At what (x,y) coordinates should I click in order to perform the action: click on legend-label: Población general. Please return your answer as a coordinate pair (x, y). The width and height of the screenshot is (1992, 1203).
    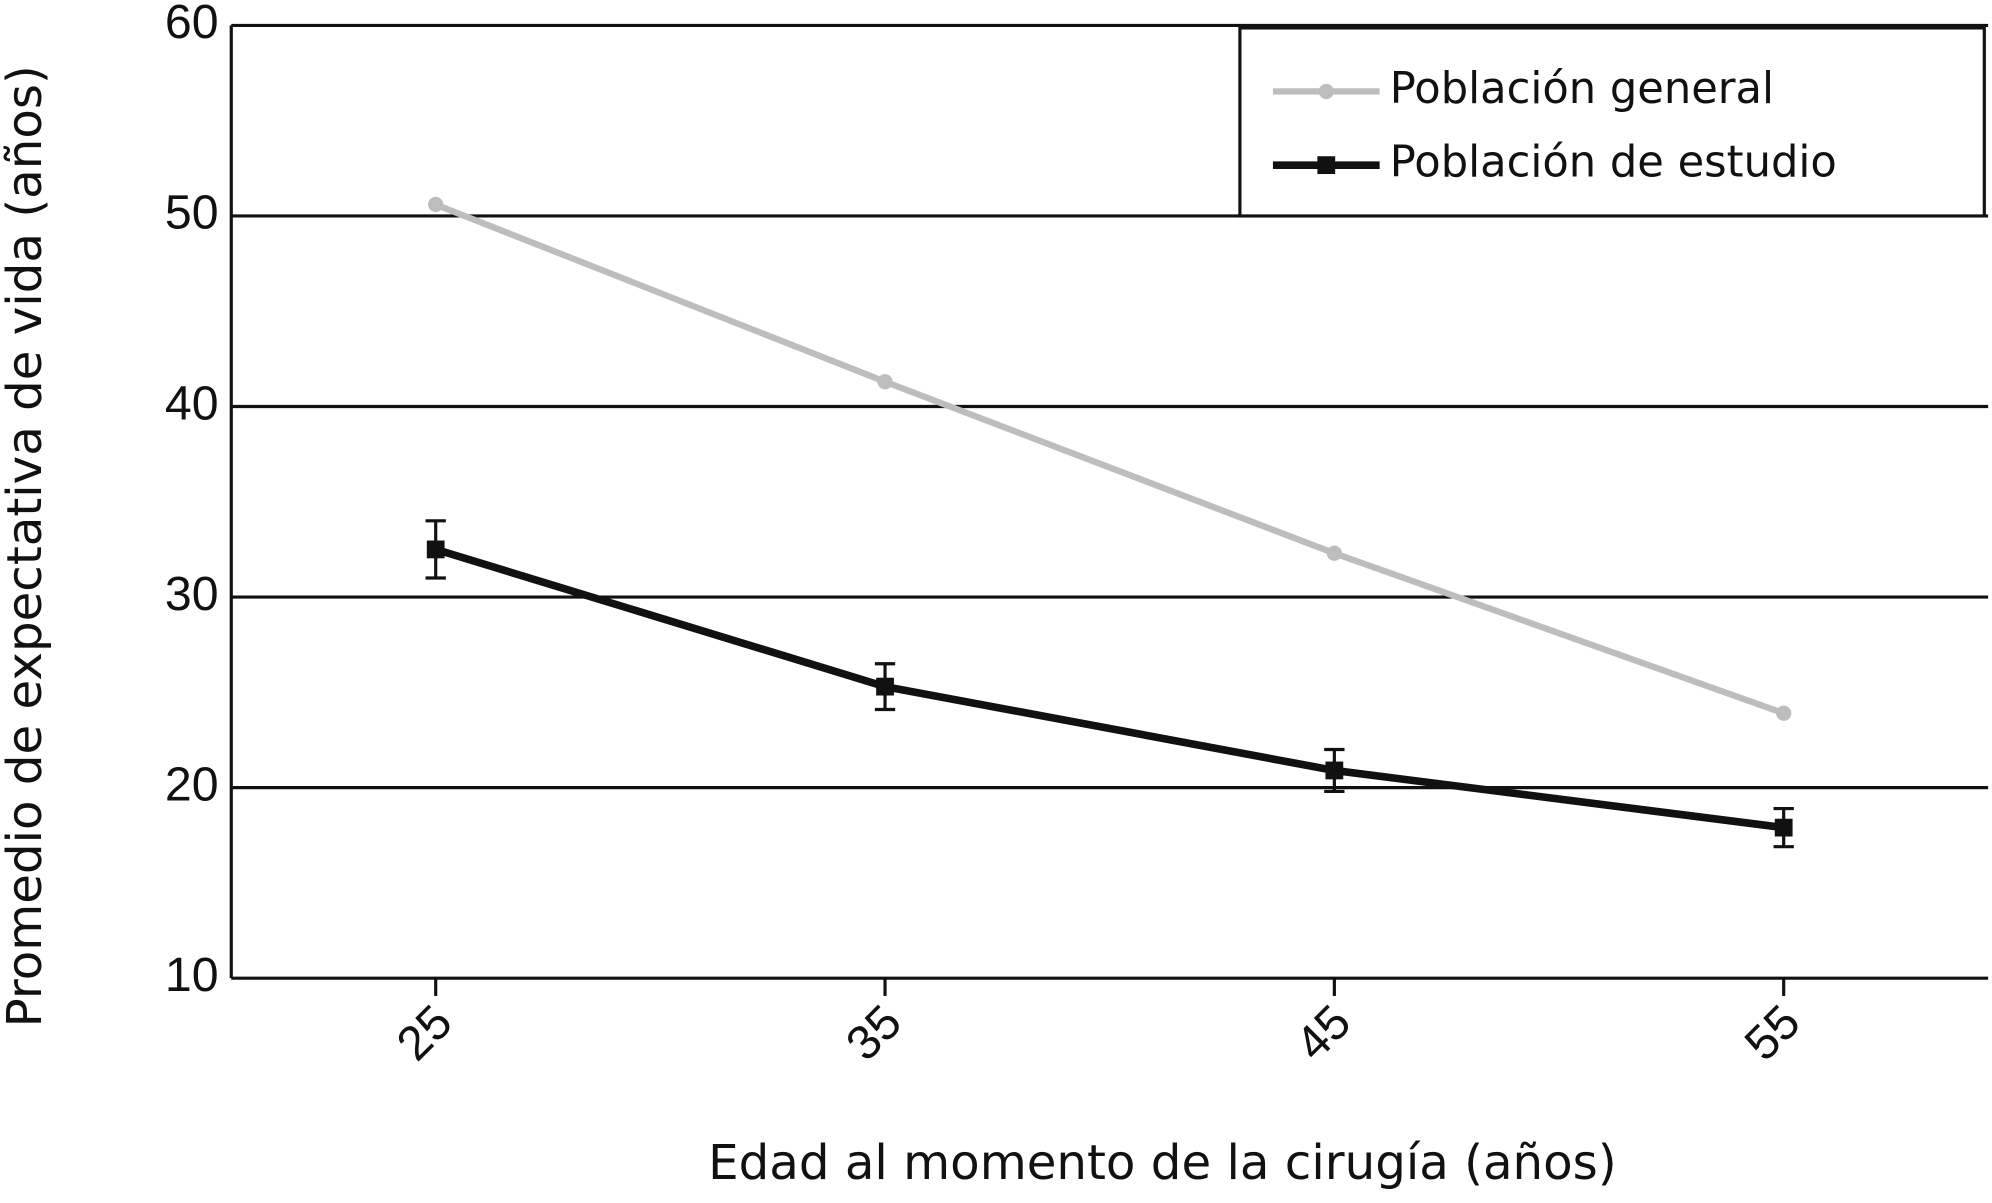
    Looking at the image, I should click on (1582, 89).